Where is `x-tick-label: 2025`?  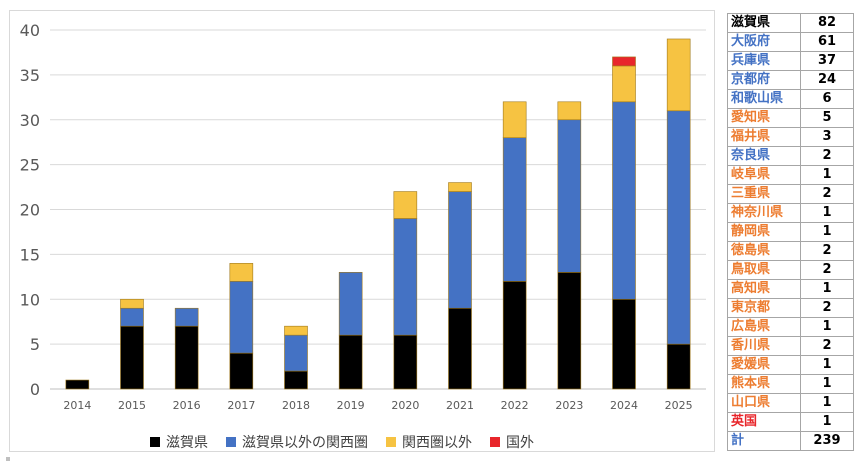
x-tick-label: 2025 is located at coordinates (679, 405).